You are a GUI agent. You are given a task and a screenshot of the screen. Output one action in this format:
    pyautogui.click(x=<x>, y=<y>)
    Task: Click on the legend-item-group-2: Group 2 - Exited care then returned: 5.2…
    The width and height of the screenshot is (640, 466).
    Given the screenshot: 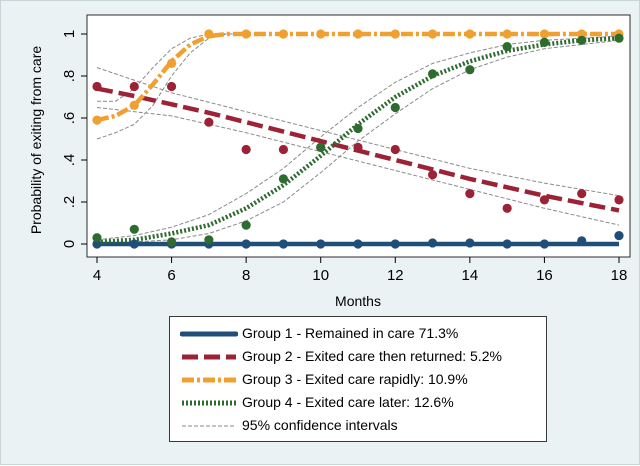 What is the action you would take?
    pyautogui.click(x=358, y=357)
    